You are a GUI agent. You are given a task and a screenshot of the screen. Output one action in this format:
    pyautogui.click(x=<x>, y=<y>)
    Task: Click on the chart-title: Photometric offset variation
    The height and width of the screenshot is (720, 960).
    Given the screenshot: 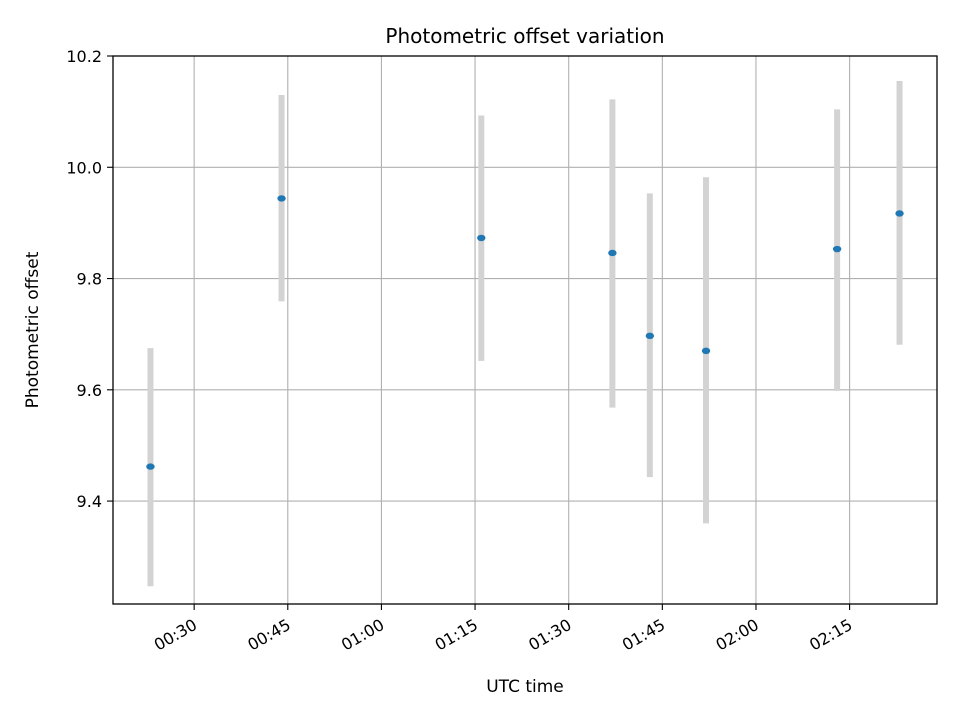 What is the action you would take?
    pyautogui.click(x=524, y=36)
    